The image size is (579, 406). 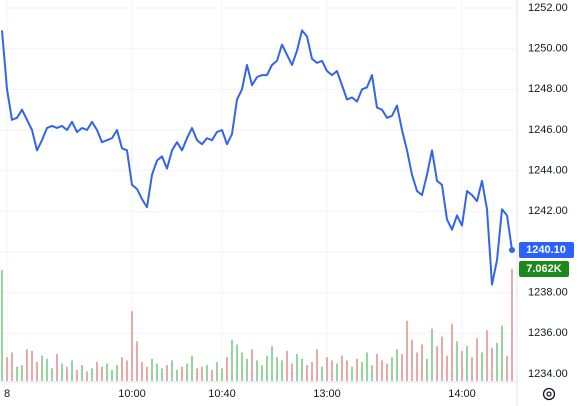 I want to click on y-tick-label: 1236.00, so click(x=548, y=333).